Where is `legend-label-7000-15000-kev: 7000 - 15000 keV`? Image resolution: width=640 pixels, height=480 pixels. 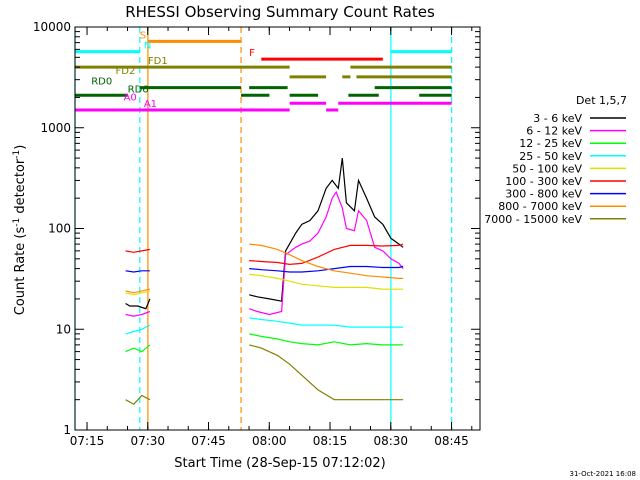 legend-label-7000-15000-kev: 7000 - 15000 keV is located at coordinates (533, 219).